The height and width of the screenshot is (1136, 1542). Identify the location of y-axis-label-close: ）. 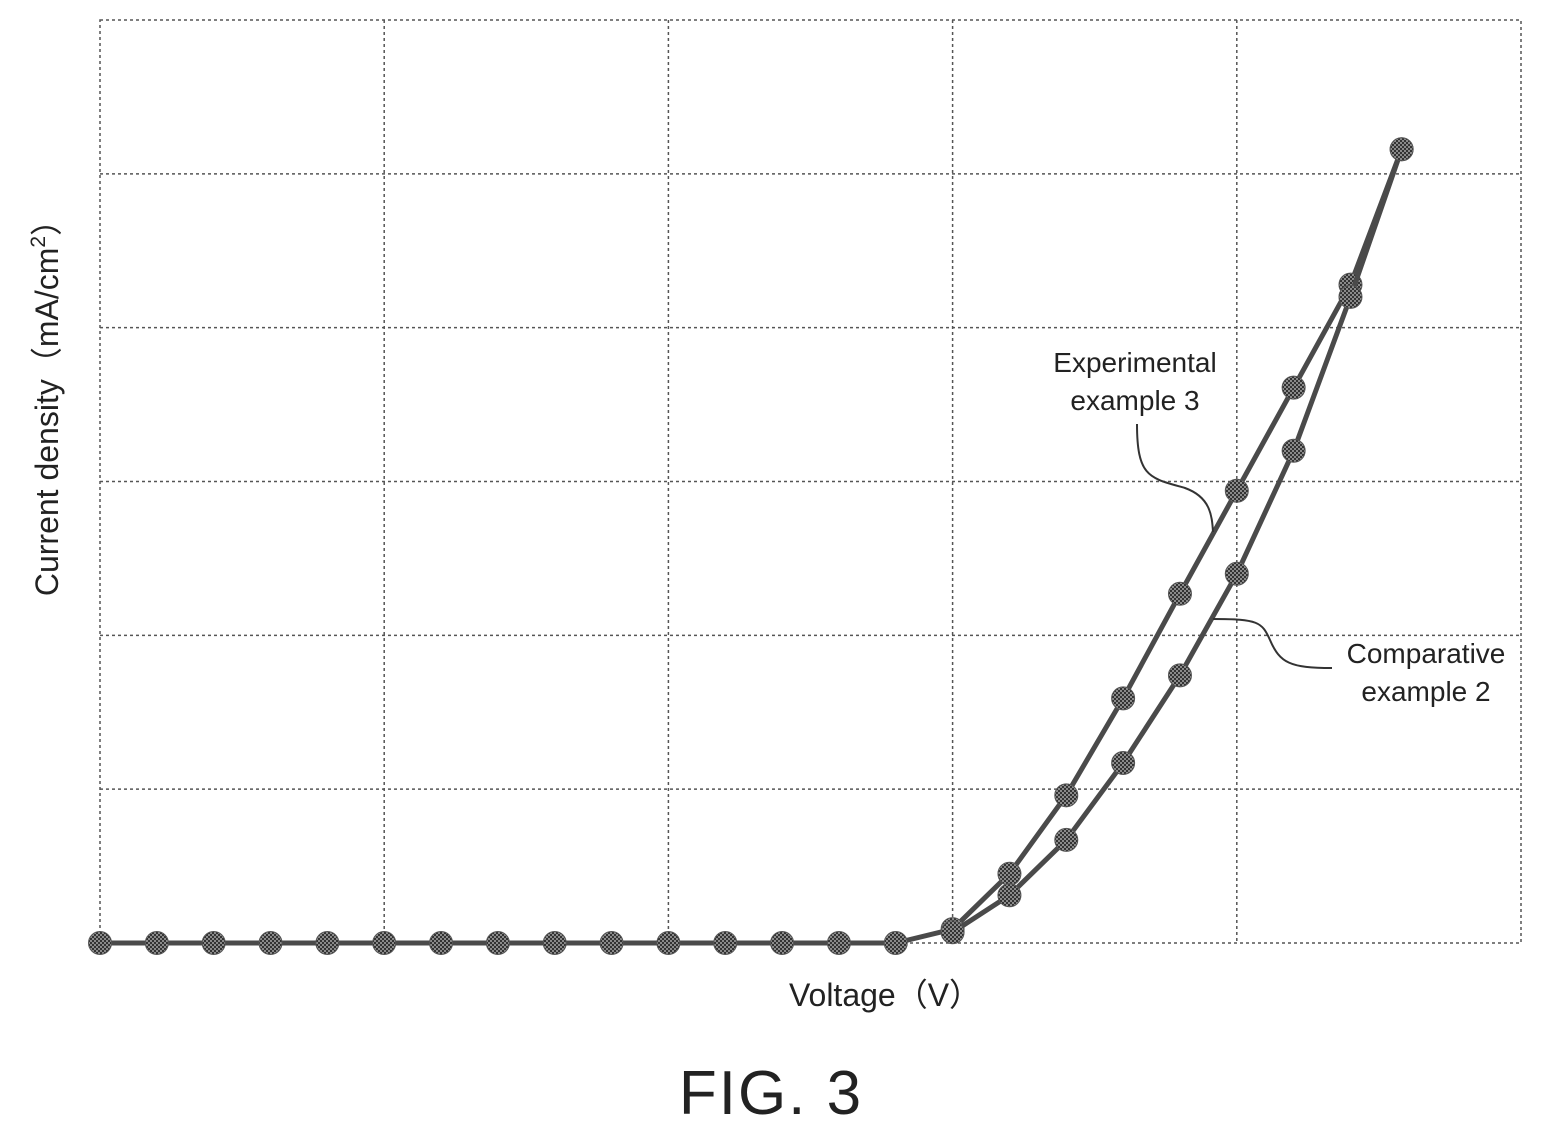
(47, 220).